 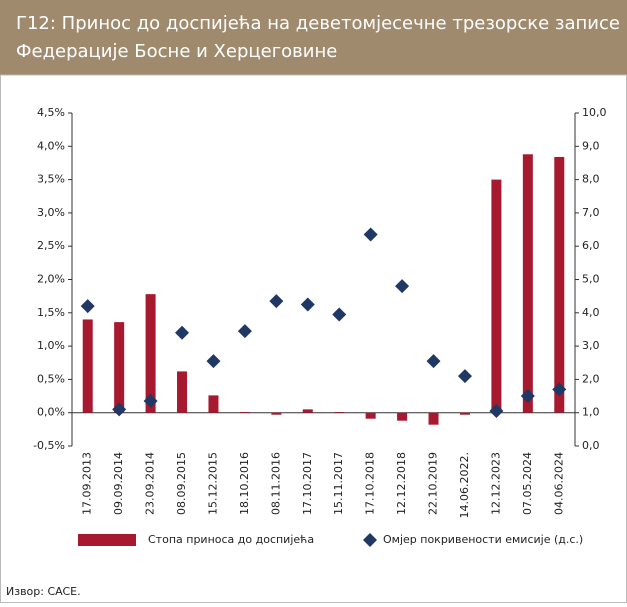 I want to click on y2-tick-label: 7,0, so click(x=591, y=212).